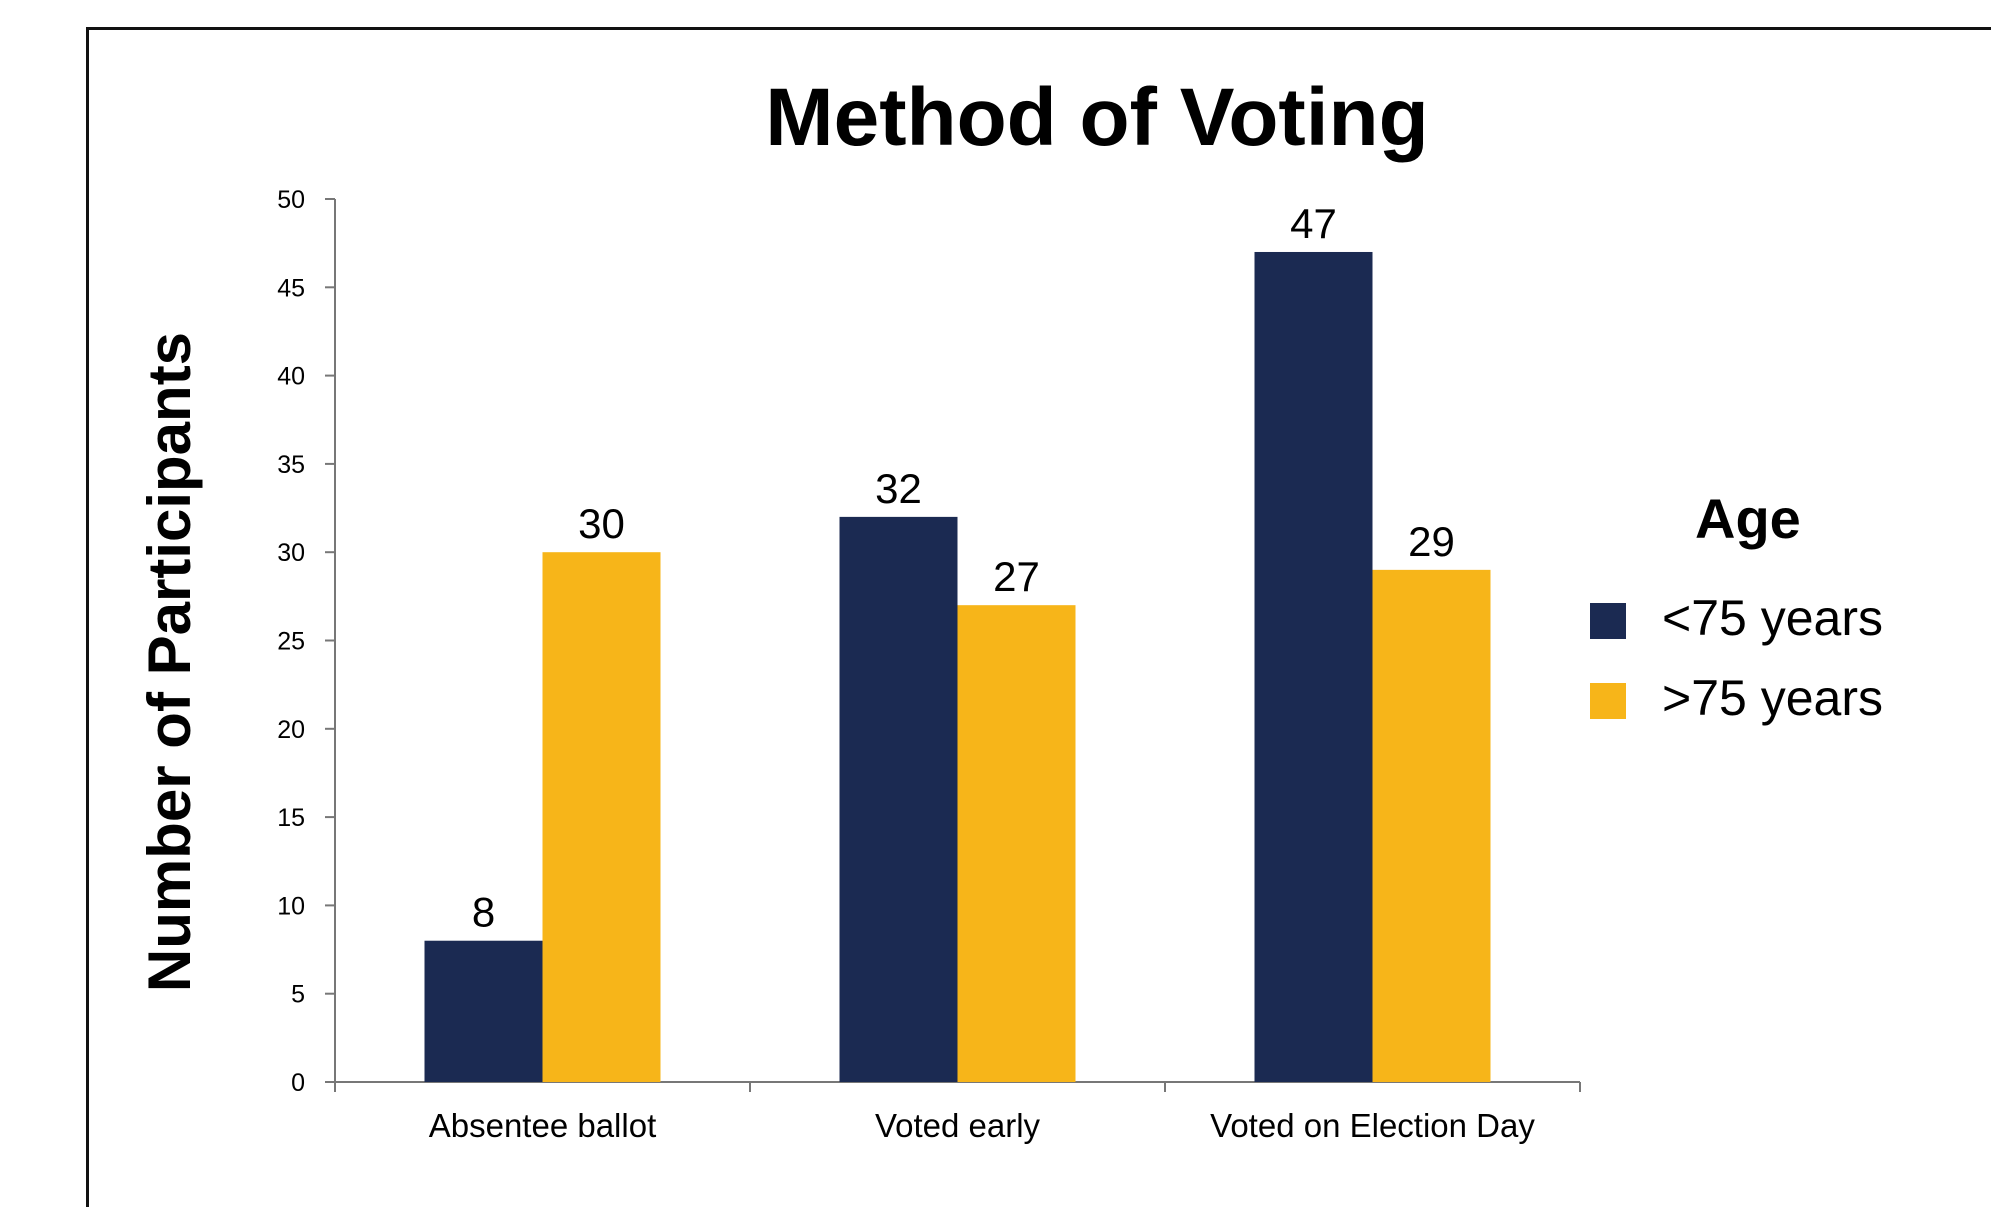  Describe the element at coordinates (1372, 1125) in the screenshot. I see `x-category-label: Voted on Election Day` at that location.